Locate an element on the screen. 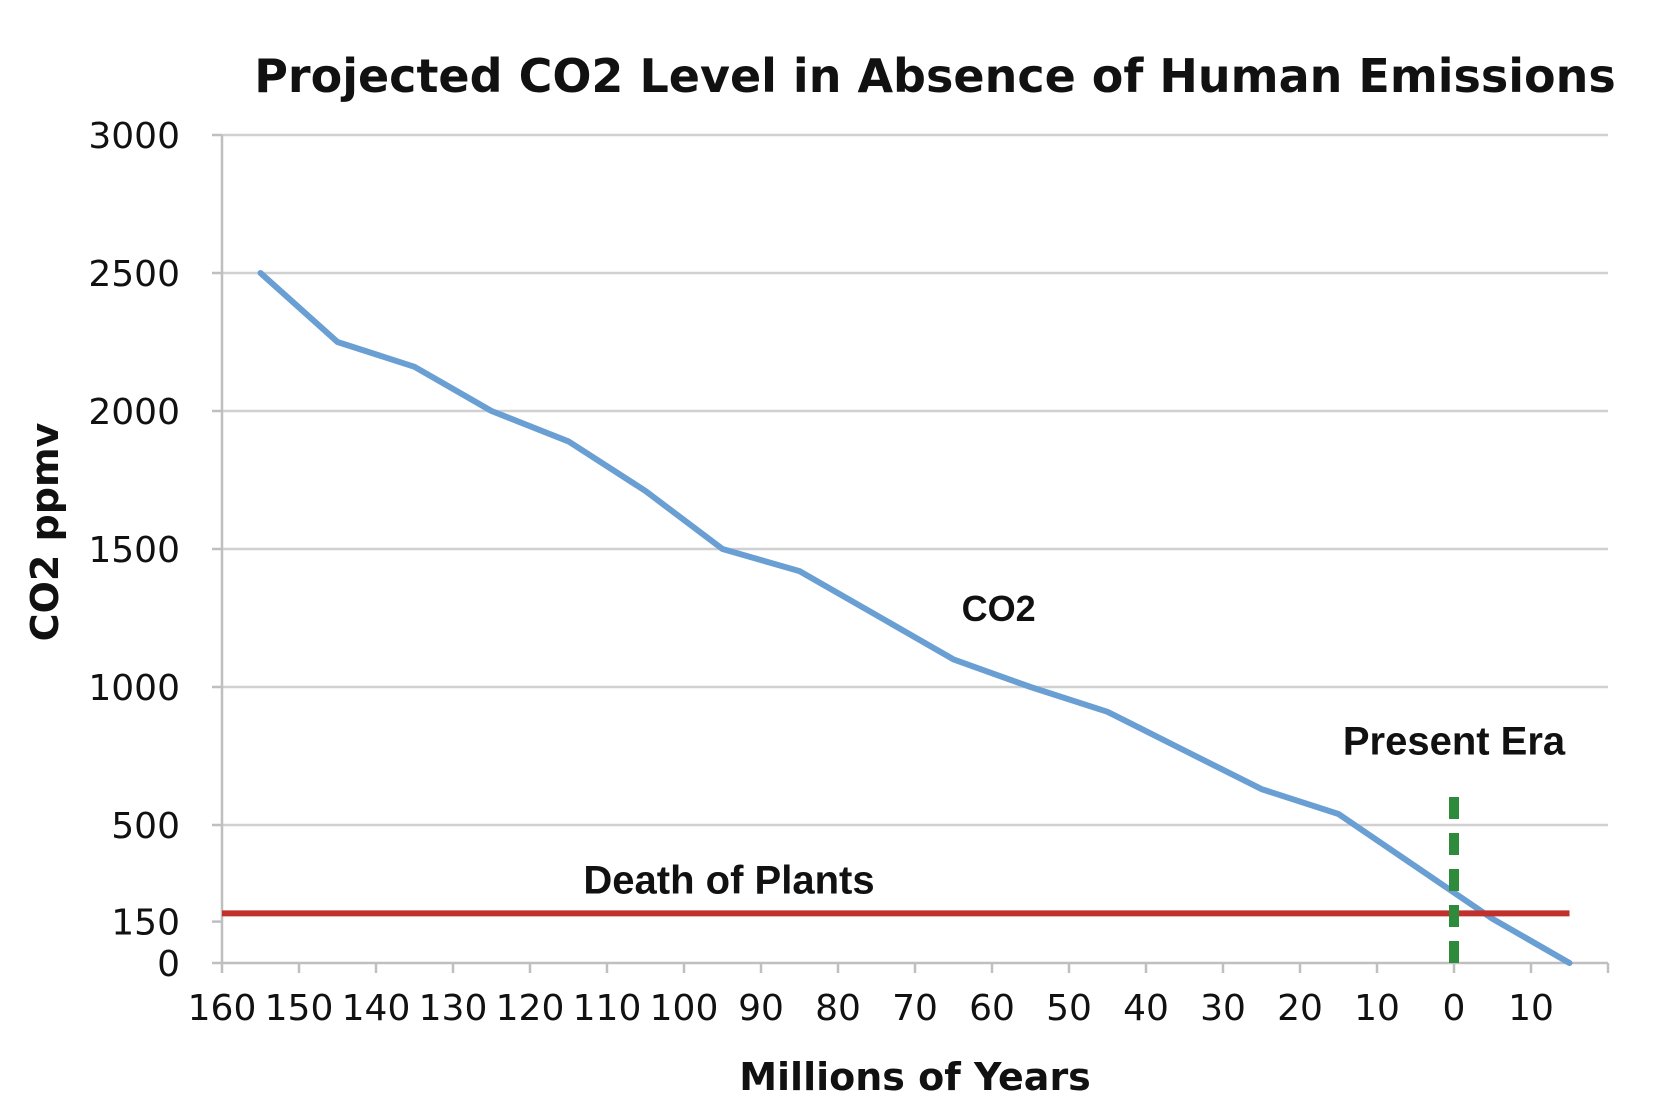  y-tick-label: 150 is located at coordinates (145, 923).